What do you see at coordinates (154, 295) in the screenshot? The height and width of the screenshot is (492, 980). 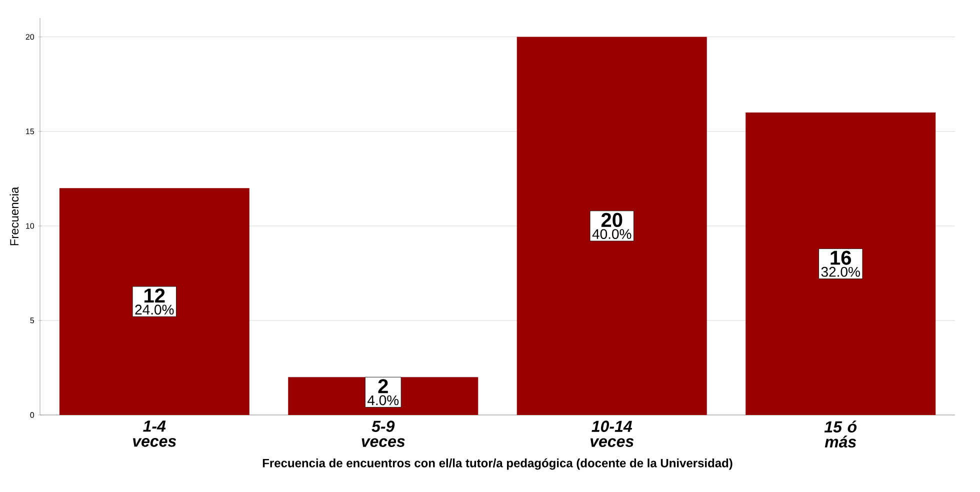 I see `data-label: 12` at bounding box center [154, 295].